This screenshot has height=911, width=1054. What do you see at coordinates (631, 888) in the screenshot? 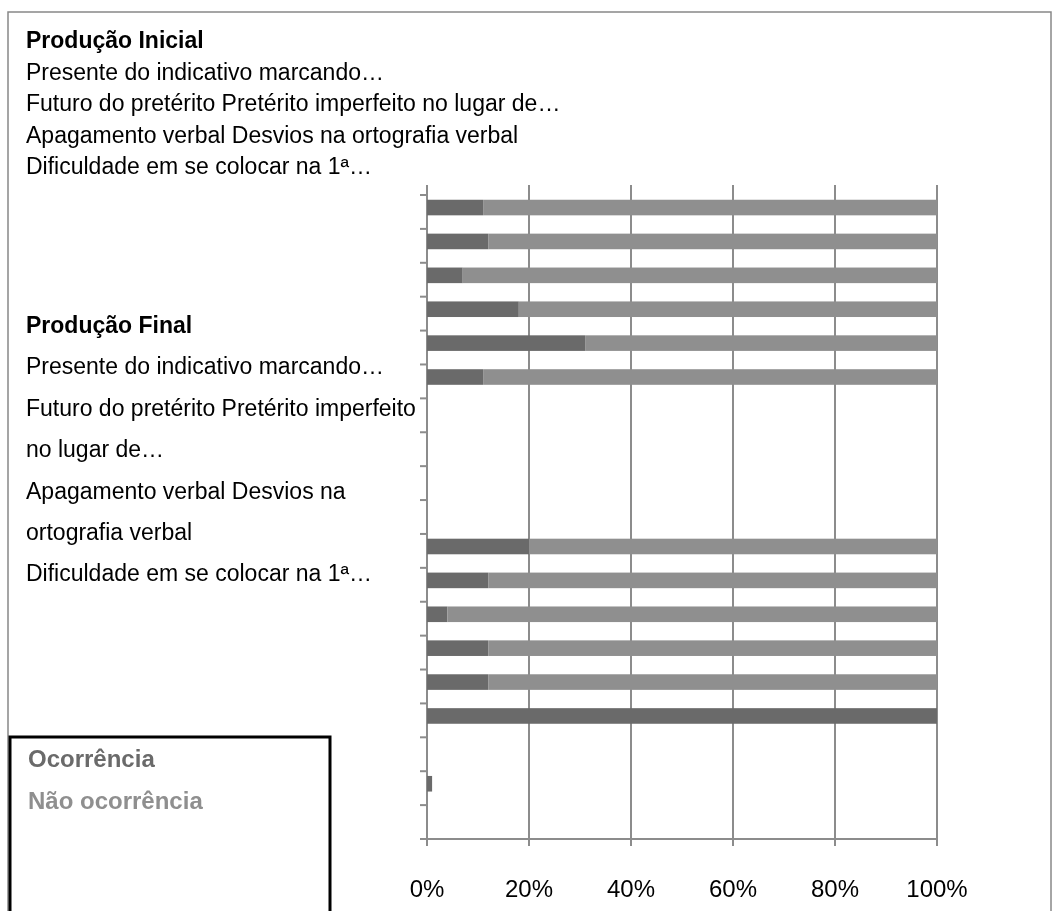
I see `x-tick-label: 40%` at bounding box center [631, 888].